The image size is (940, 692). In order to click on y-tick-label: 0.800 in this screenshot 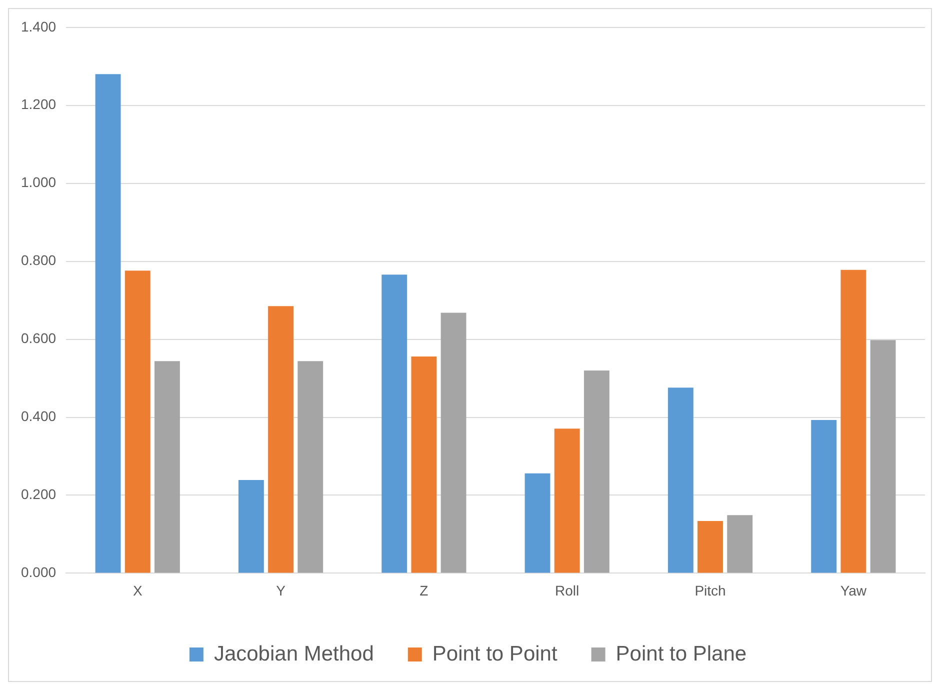, I will do `click(38, 260)`.